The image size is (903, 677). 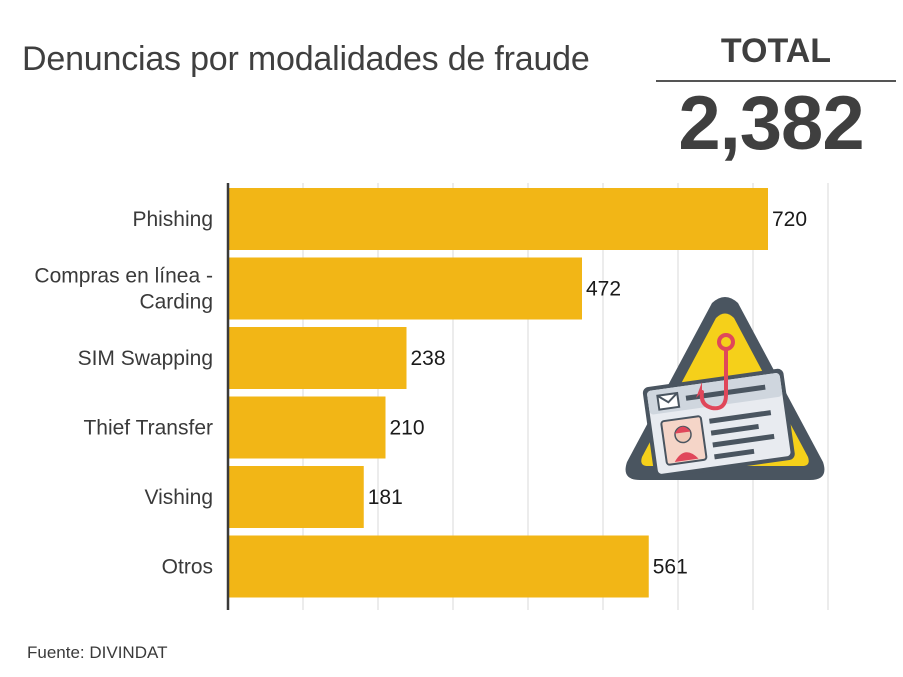 What do you see at coordinates (148, 428) in the screenshot?
I see `category-label: Thief Transfer` at bounding box center [148, 428].